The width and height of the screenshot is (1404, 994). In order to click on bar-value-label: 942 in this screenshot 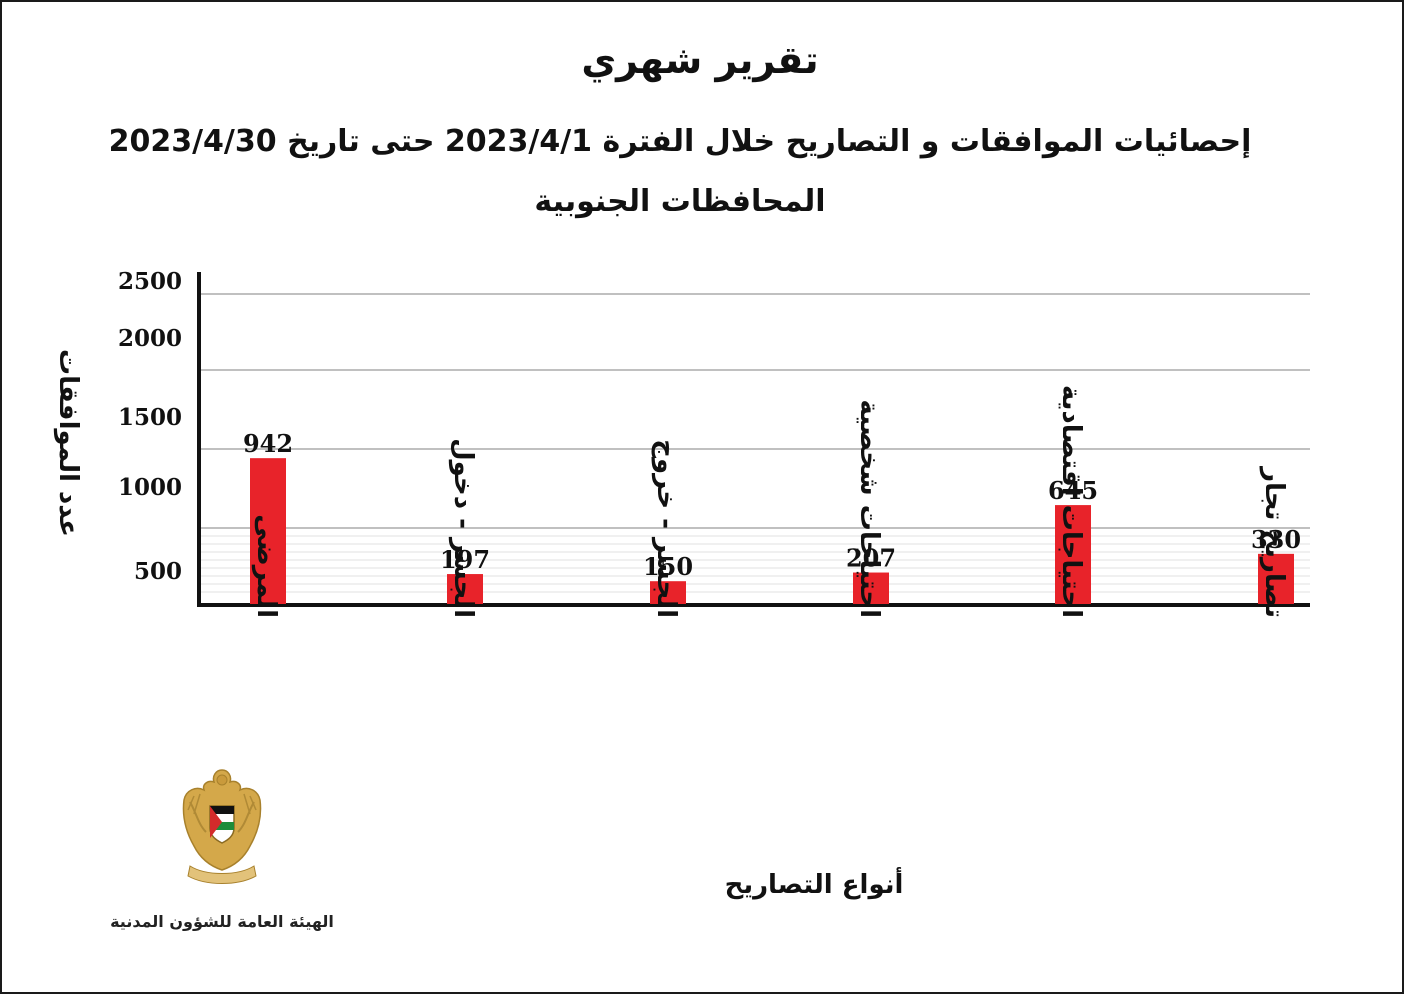, I will do `click(268, 443)`.